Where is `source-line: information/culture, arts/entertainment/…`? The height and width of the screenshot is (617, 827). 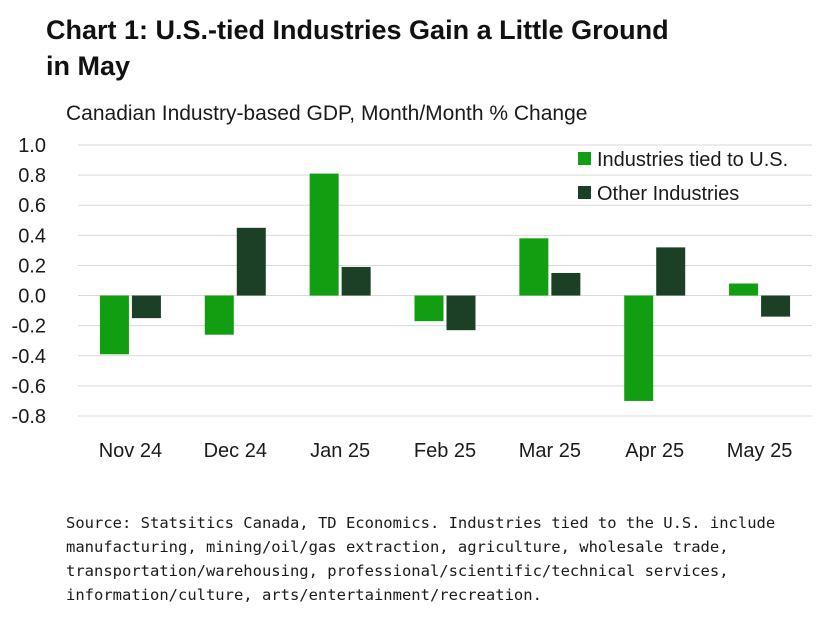 source-line: information/culture, arts/entertainment/… is located at coordinates (304, 595).